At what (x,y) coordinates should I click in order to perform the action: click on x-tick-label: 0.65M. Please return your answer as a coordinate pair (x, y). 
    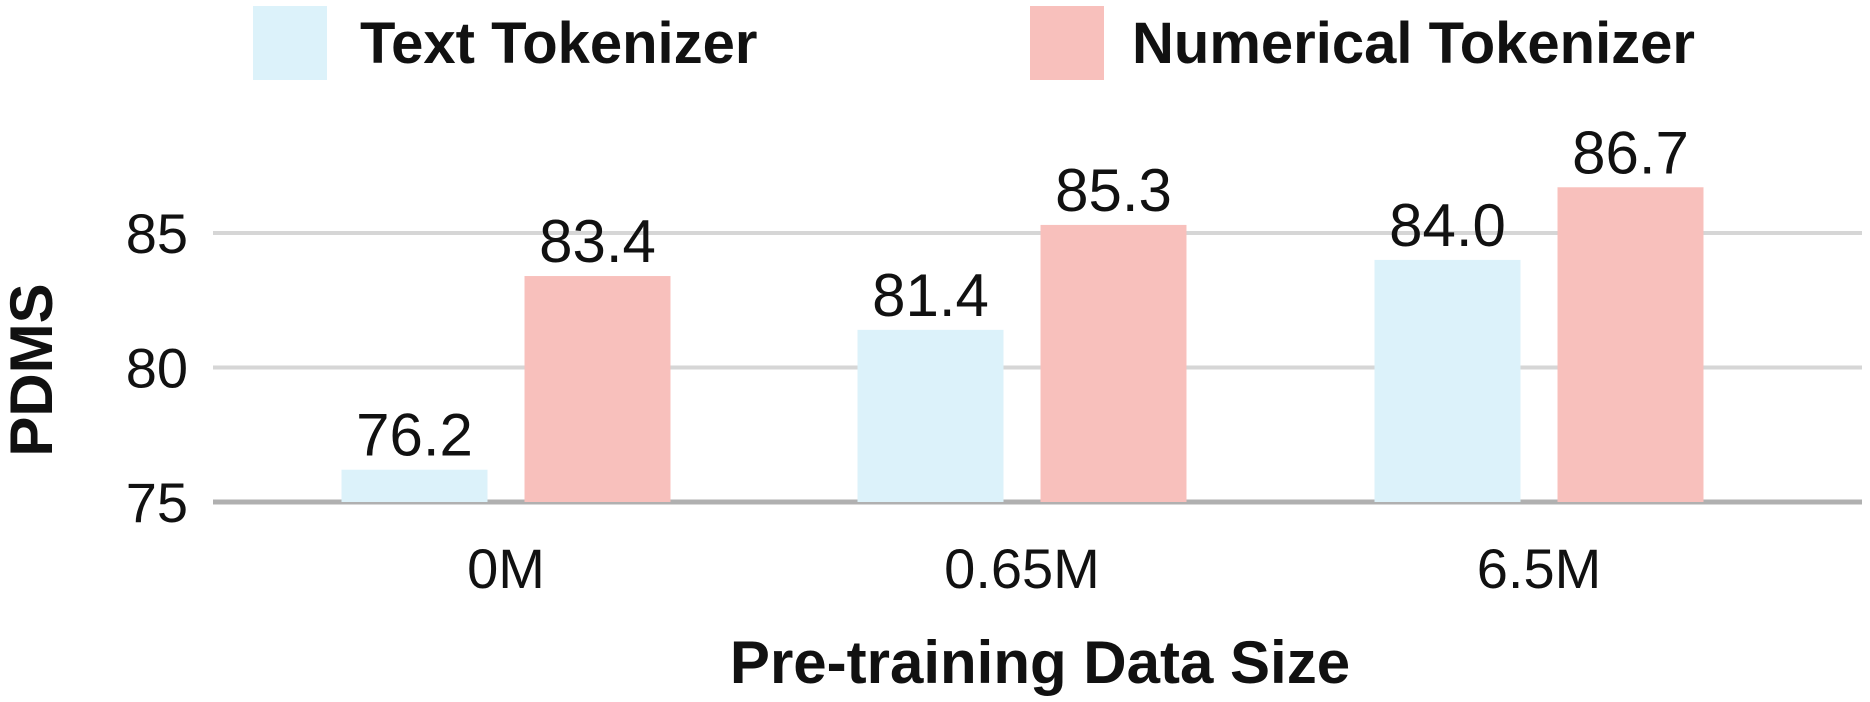
    Looking at the image, I should click on (1022, 568).